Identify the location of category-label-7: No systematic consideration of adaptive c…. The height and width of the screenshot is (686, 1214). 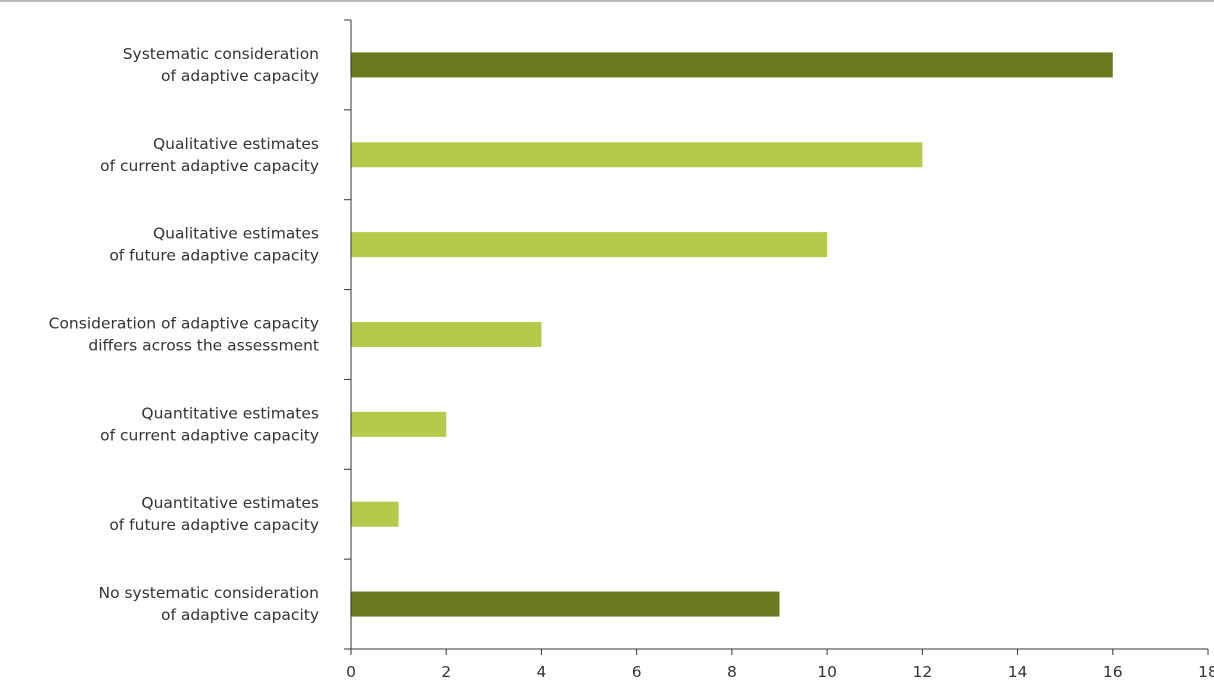
(208, 604).